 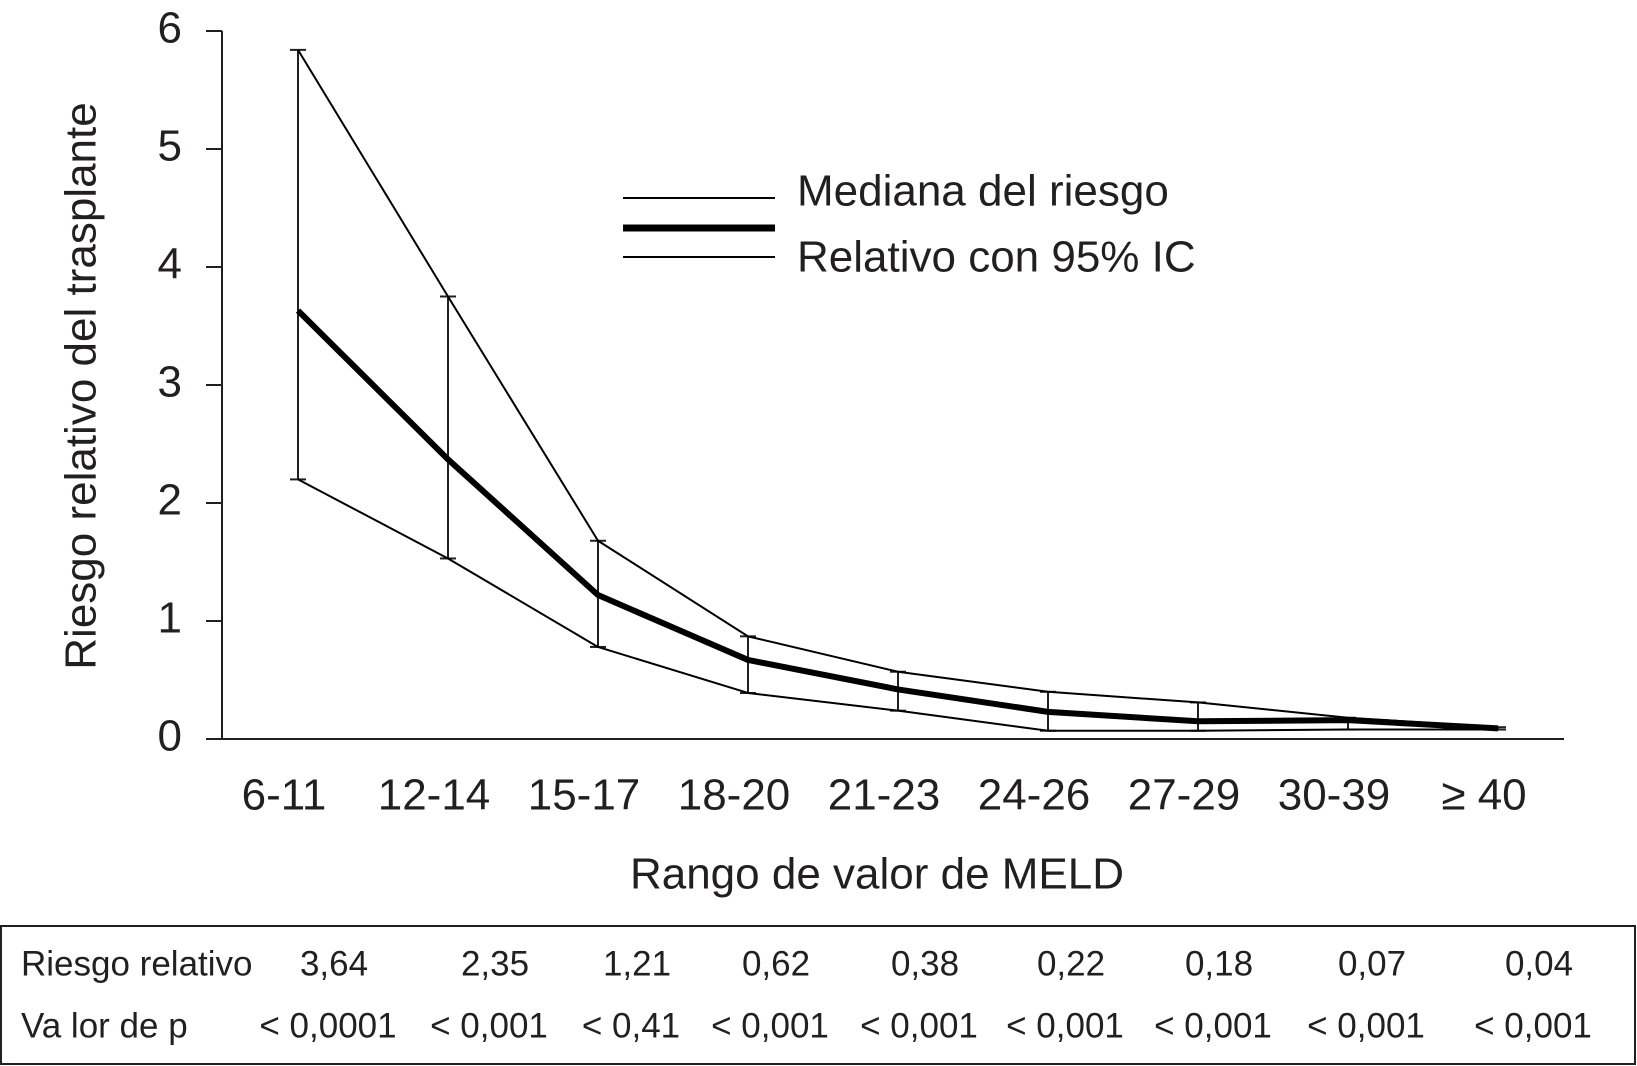 I want to click on table-cell: 3,64, so click(x=334, y=963).